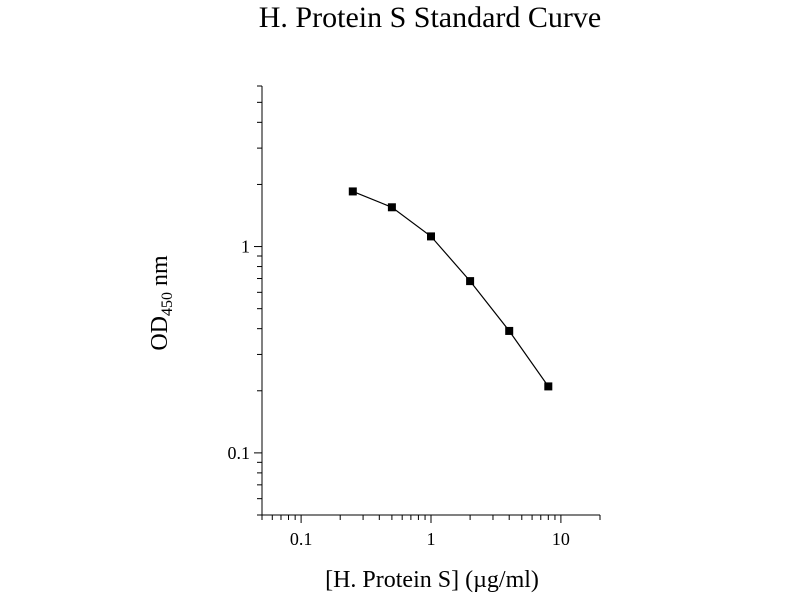  What do you see at coordinates (301, 539) in the screenshot?
I see `x-tick-label: 0.1` at bounding box center [301, 539].